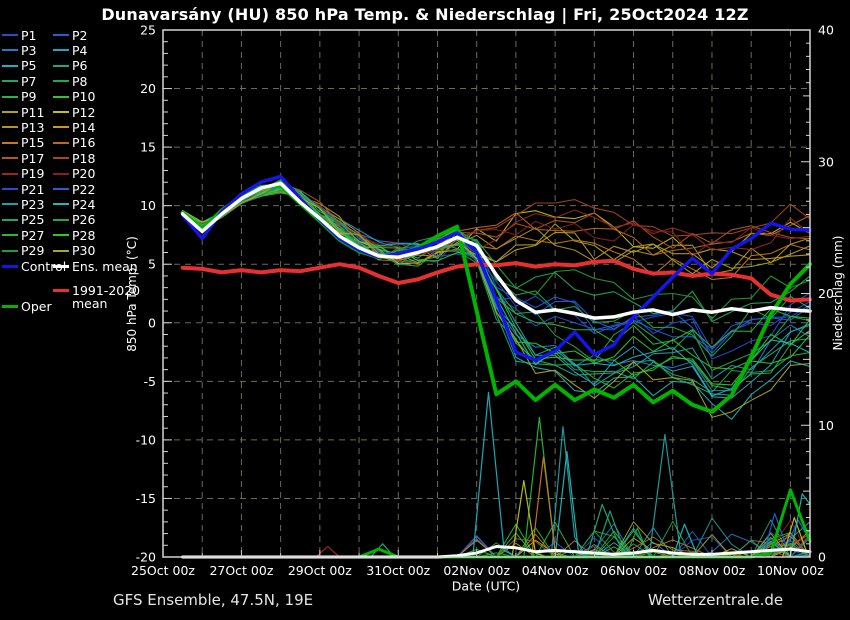  What do you see at coordinates (74, 112) in the screenshot?
I see `legend-item-p12: P12` at bounding box center [74, 112].